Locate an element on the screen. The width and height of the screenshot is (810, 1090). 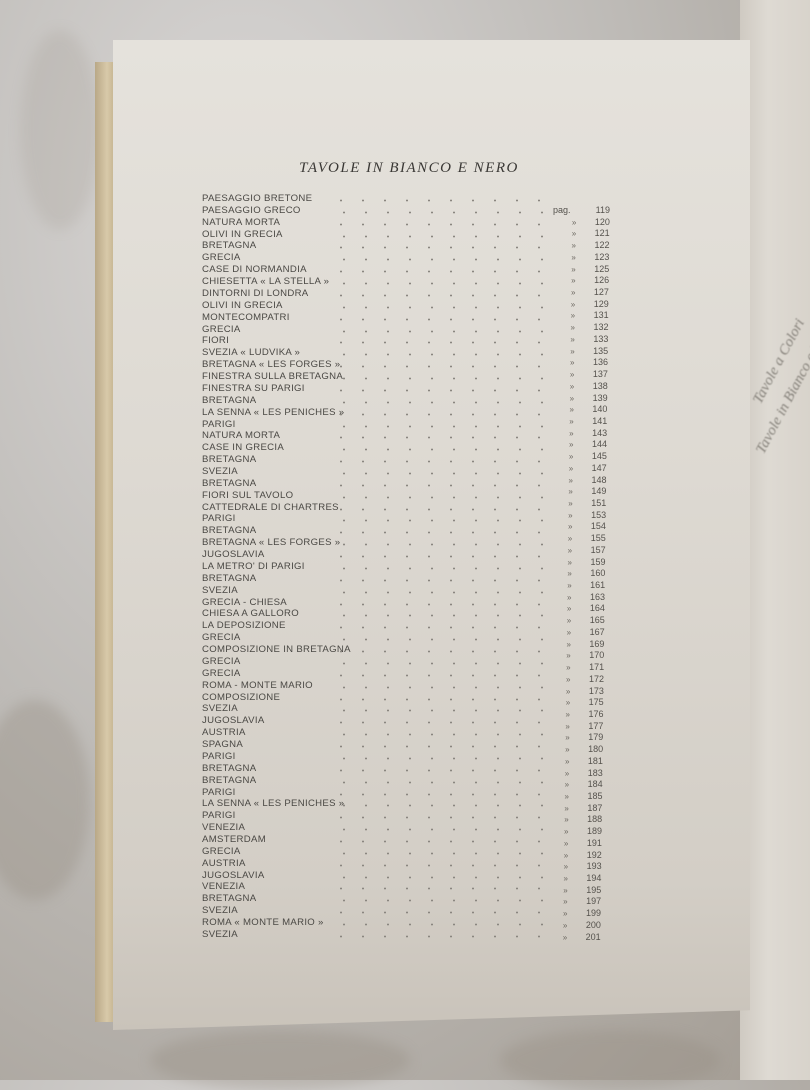
toc-page-number: 201 is located at coordinates (593, 936).